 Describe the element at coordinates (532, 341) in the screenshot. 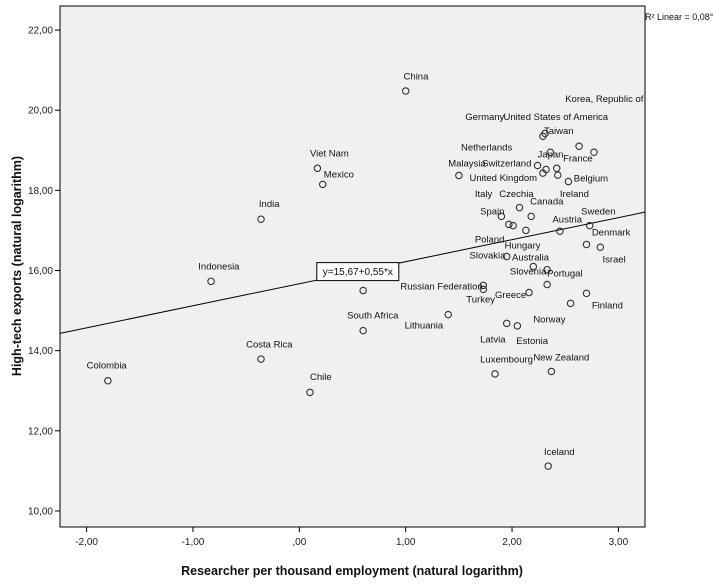

I see `point-label: Estonia` at that location.